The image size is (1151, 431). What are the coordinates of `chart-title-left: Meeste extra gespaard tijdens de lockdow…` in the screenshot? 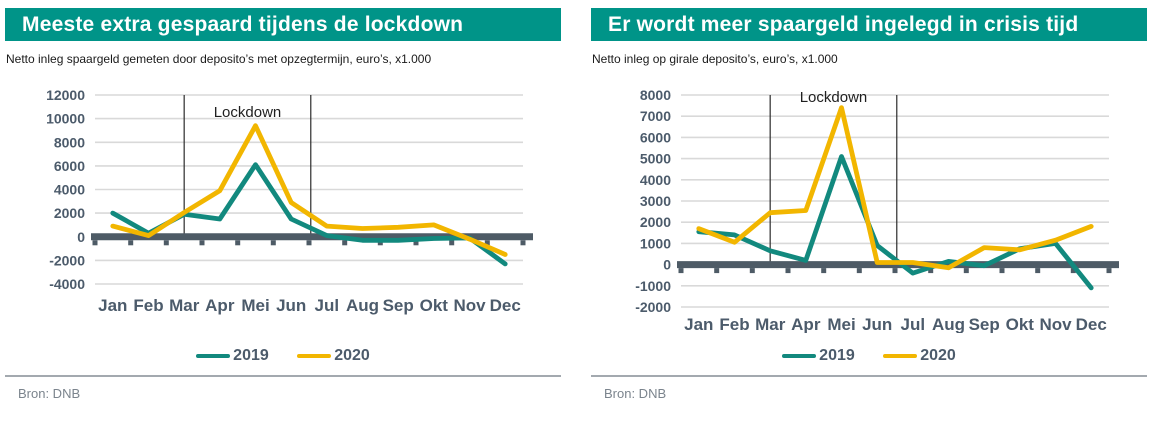 It's located at (243, 24).